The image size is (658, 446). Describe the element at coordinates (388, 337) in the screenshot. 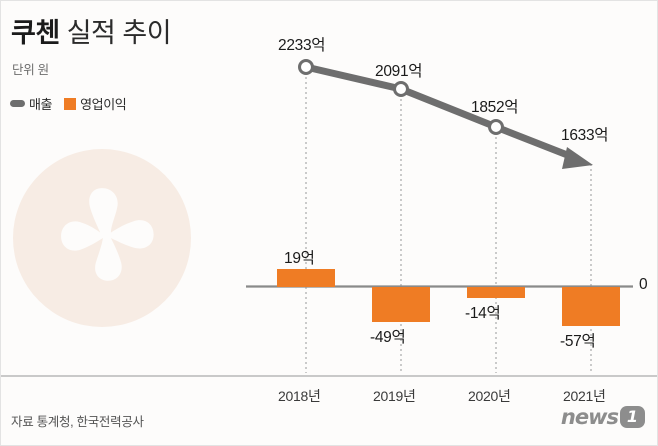

I see `bar-value-2019: -49억` at that location.